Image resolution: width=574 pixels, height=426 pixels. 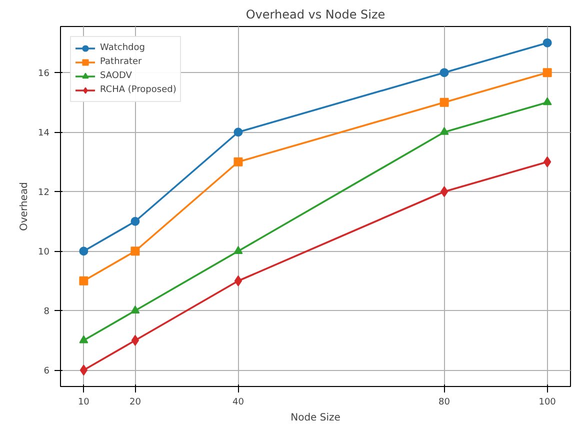 What do you see at coordinates (24, 206) in the screenshot?
I see `y-axis-title: Overhead` at bounding box center [24, 206].